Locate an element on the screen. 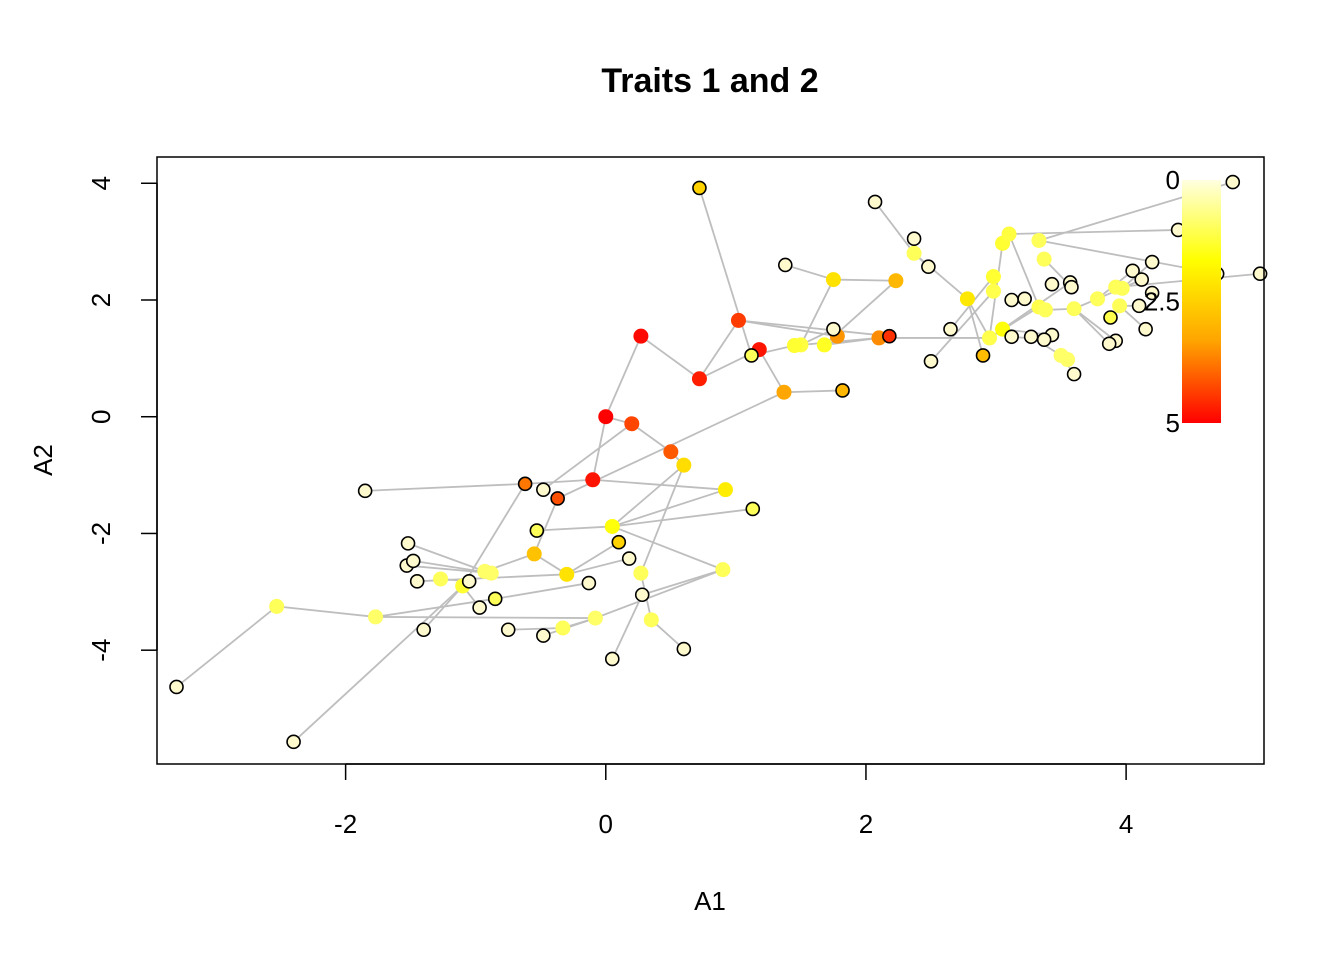 The image size is (1344, 960). x-axis: -2 0 2 4 is located at coordinates (733, 801).